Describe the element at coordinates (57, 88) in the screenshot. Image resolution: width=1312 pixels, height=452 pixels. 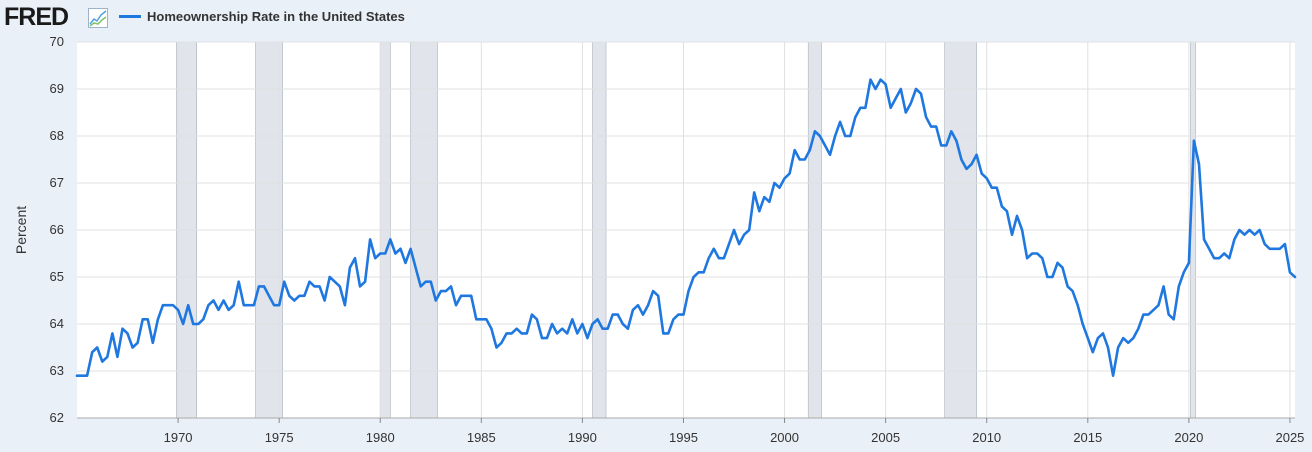
I see `y-tick-label-69: 69` at that location.